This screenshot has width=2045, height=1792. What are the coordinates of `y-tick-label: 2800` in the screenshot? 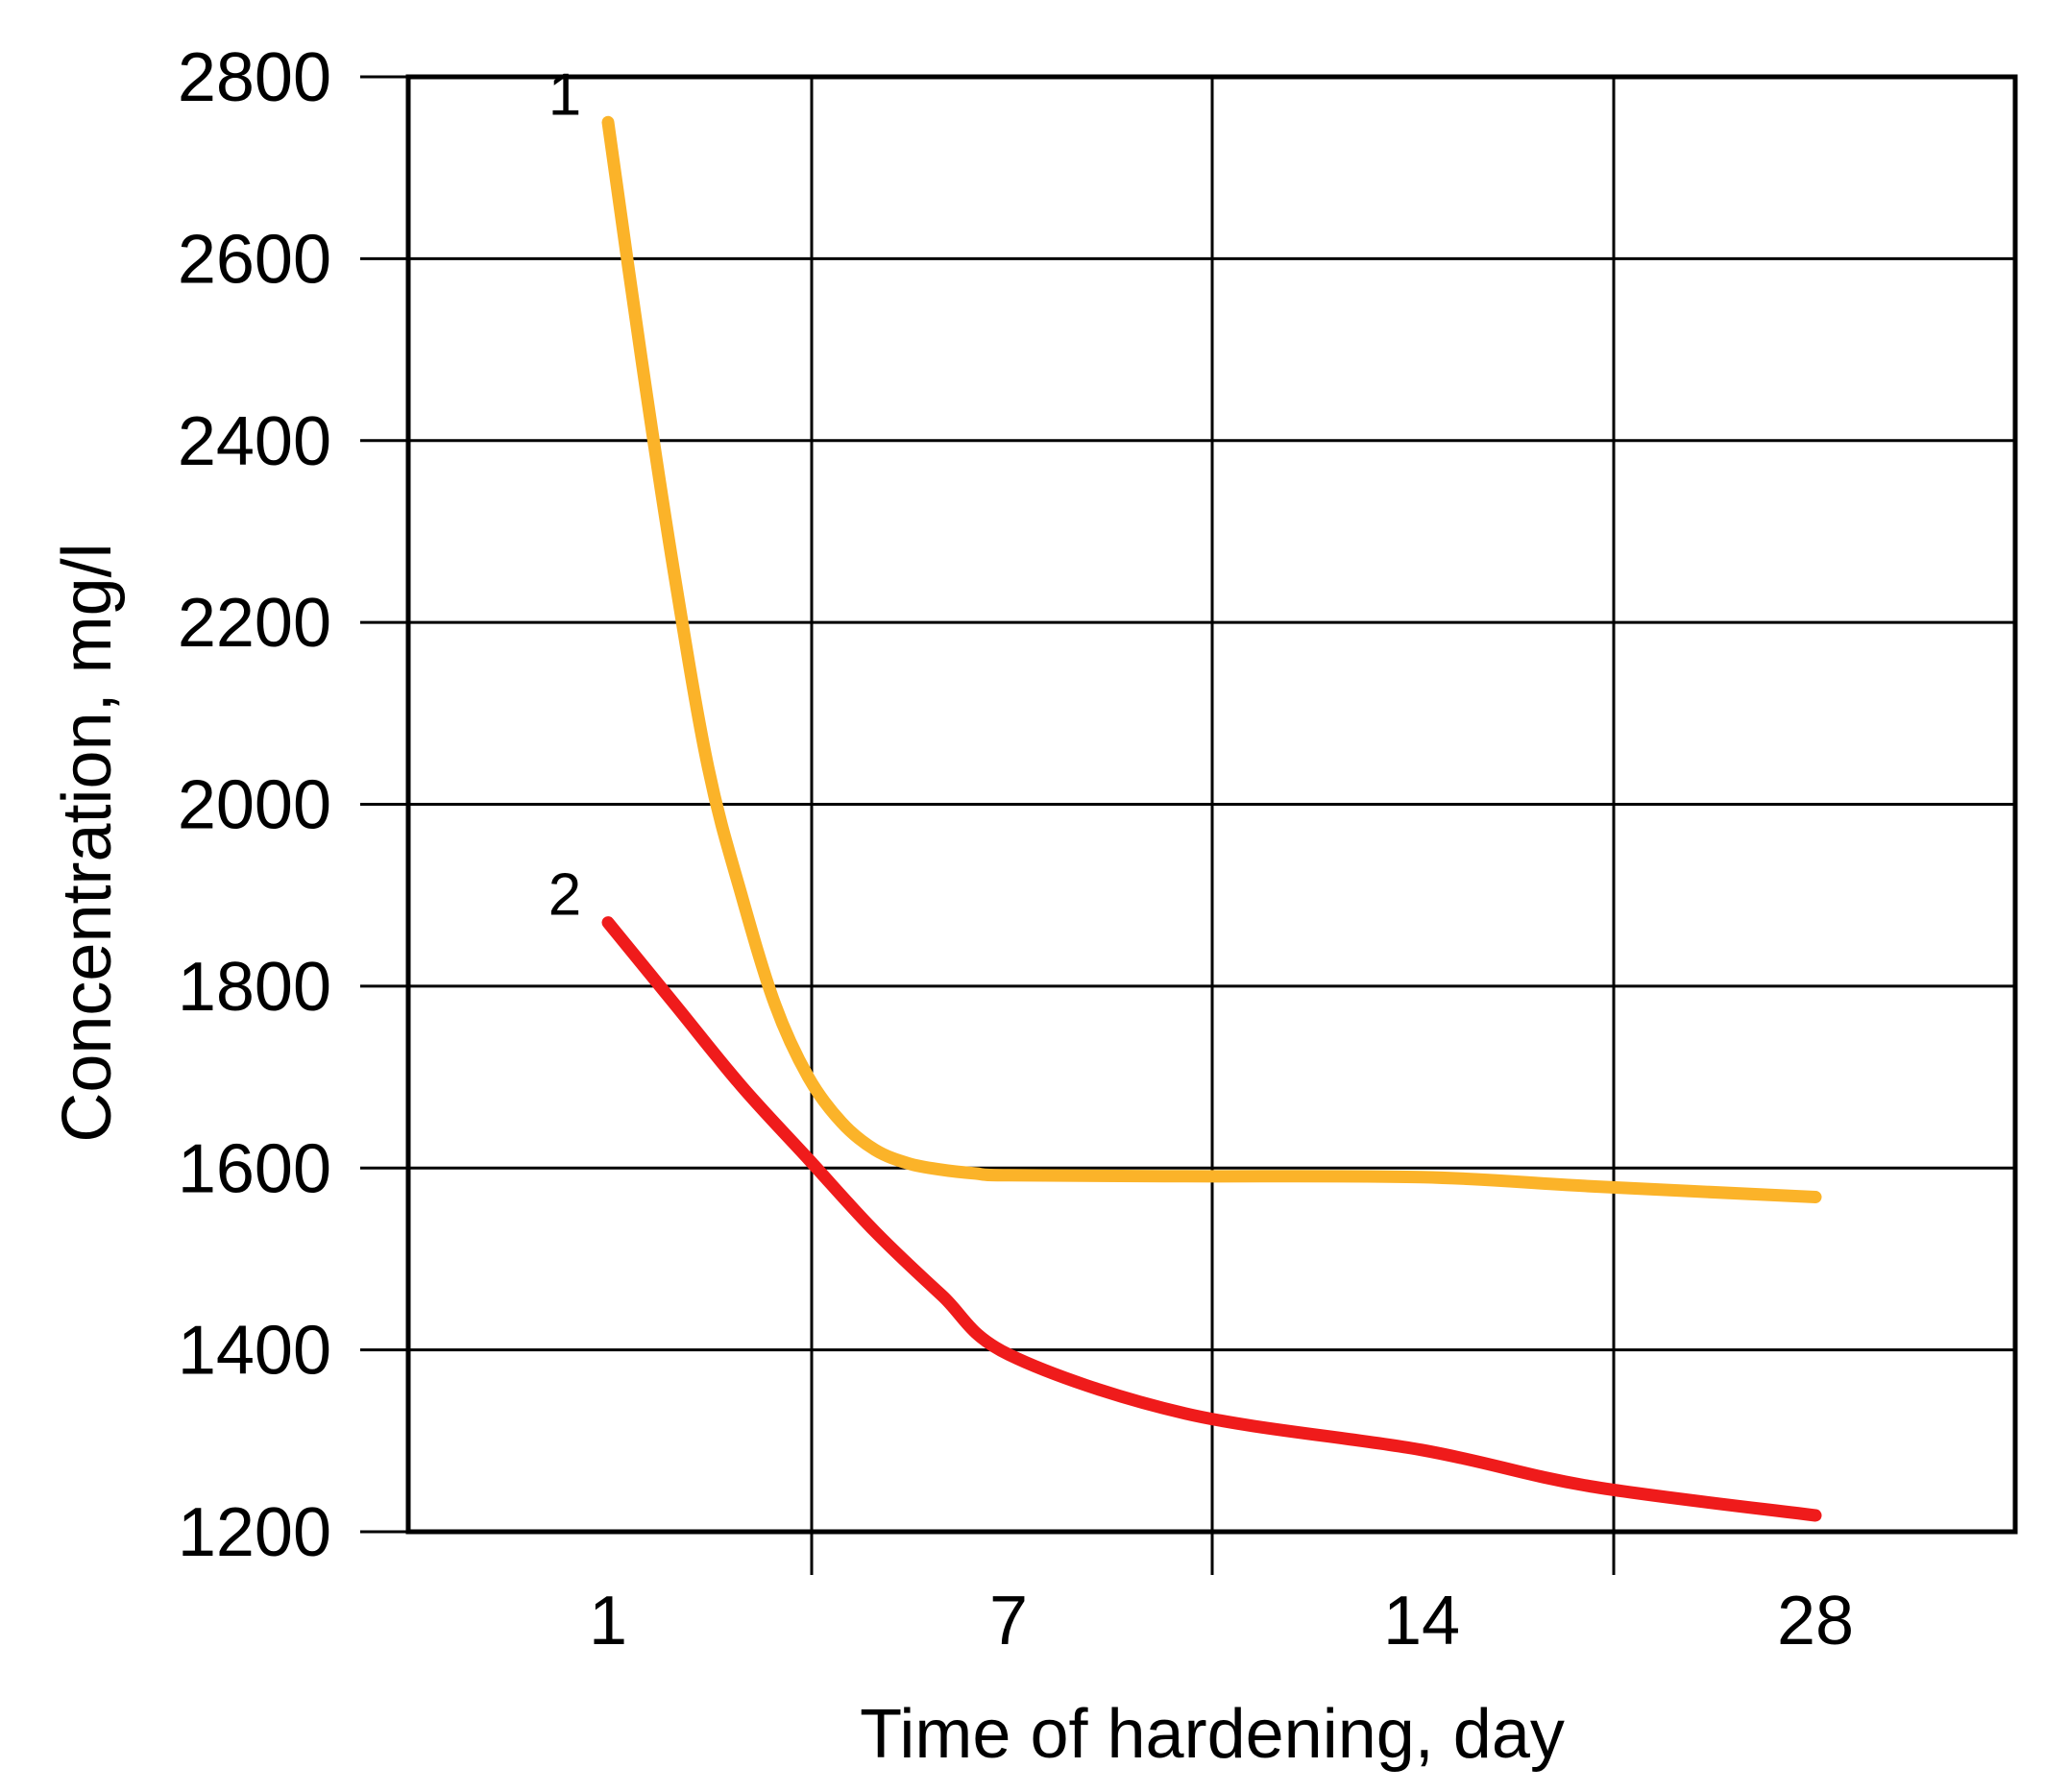 It's located at (255, 77).